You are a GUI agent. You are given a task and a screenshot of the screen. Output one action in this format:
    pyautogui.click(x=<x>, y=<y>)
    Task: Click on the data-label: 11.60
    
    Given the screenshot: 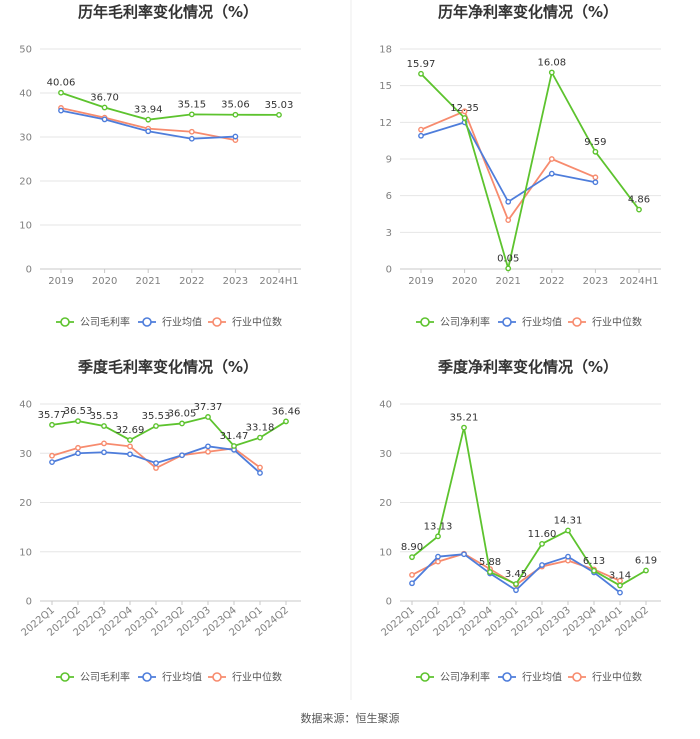 What is the action you would take?
    pyautogui.click(x=542, y=534)
    